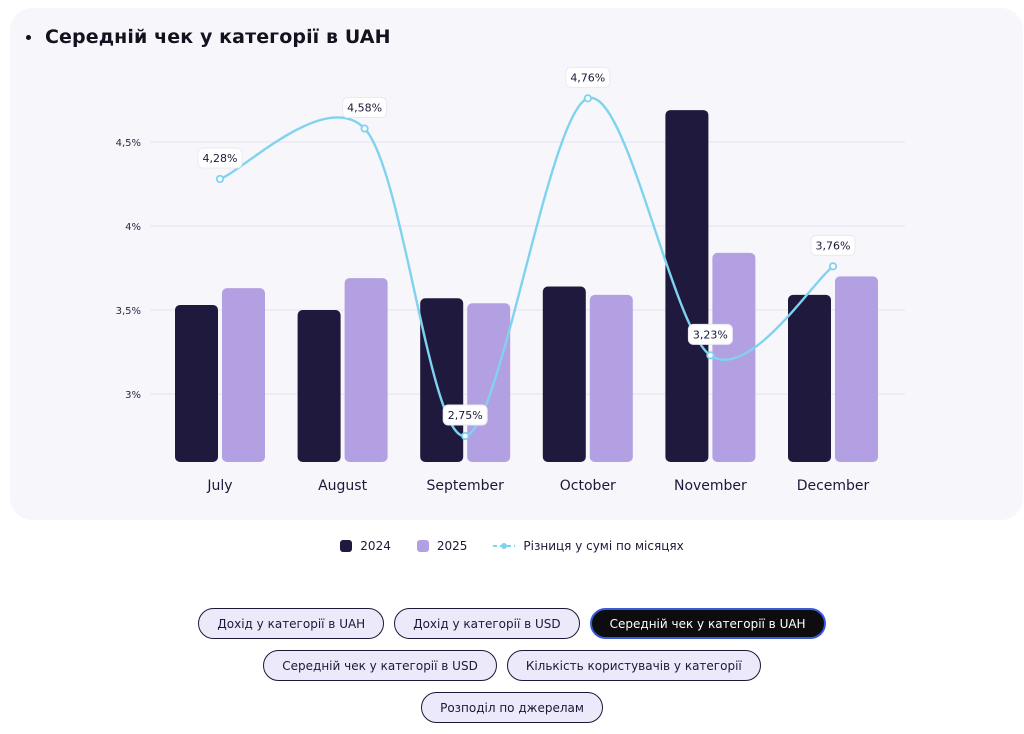  Describe the element at coordinates (133, 395) in the screenshot. I see `y-tick-label: 3%` at that location.